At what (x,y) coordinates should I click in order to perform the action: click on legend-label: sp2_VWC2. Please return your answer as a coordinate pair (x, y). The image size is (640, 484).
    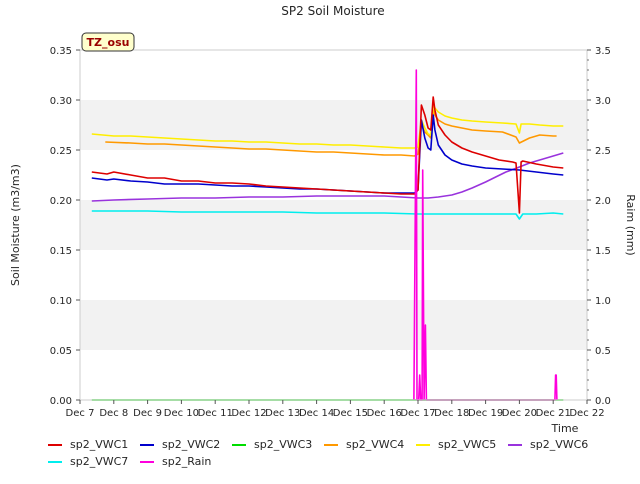
    Looking at the image, I should click on (191, 444).